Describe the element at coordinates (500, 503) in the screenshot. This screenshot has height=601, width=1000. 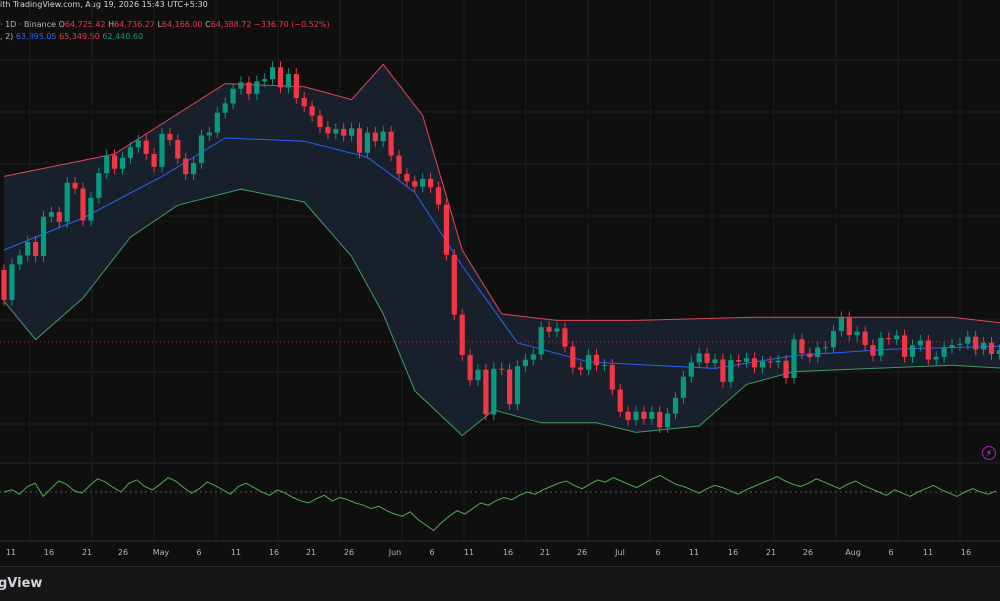
I see `indicator-pane` at that location.